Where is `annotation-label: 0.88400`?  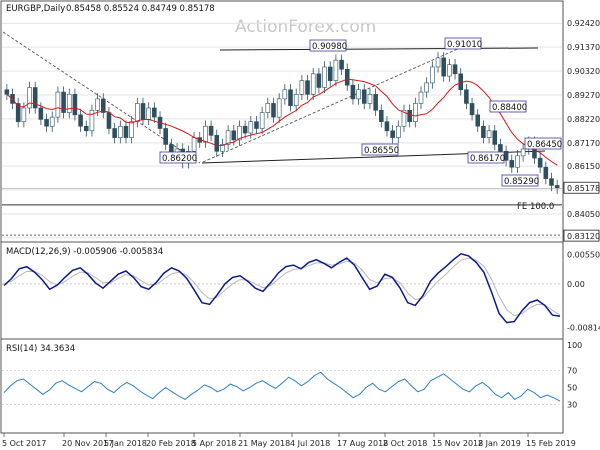
annotation-label: 0.88400 is located at coordinates (509, 108).